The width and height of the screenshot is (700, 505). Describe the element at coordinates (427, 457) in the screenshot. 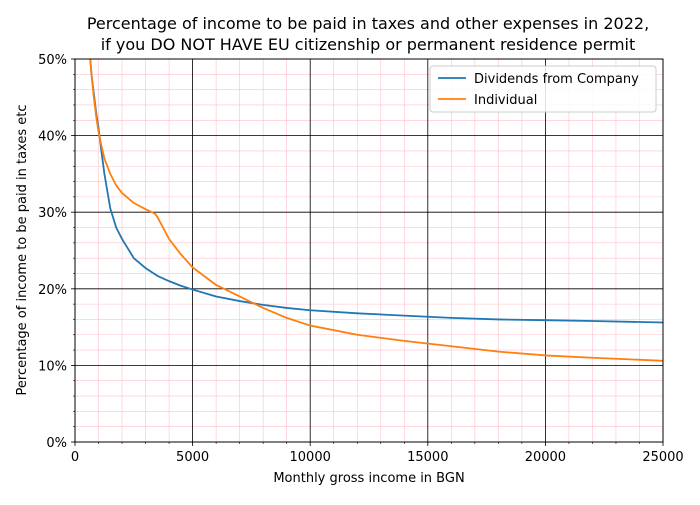

I see `x-tick-label: 15000` at that location.